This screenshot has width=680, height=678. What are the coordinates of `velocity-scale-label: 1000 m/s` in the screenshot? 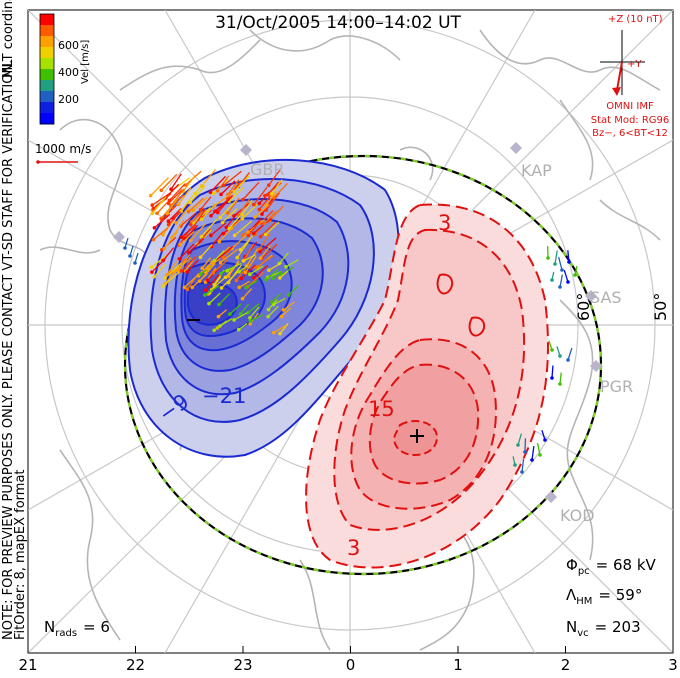 It's located at (63, 149).